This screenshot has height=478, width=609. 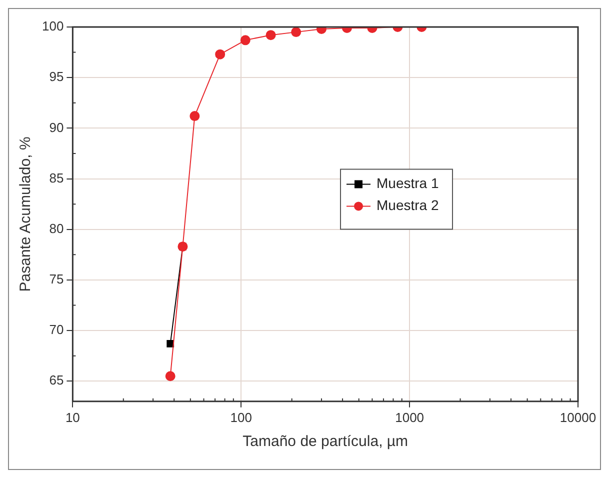 I want to click on y-tick-label: 70, so click(x=56, y=330).